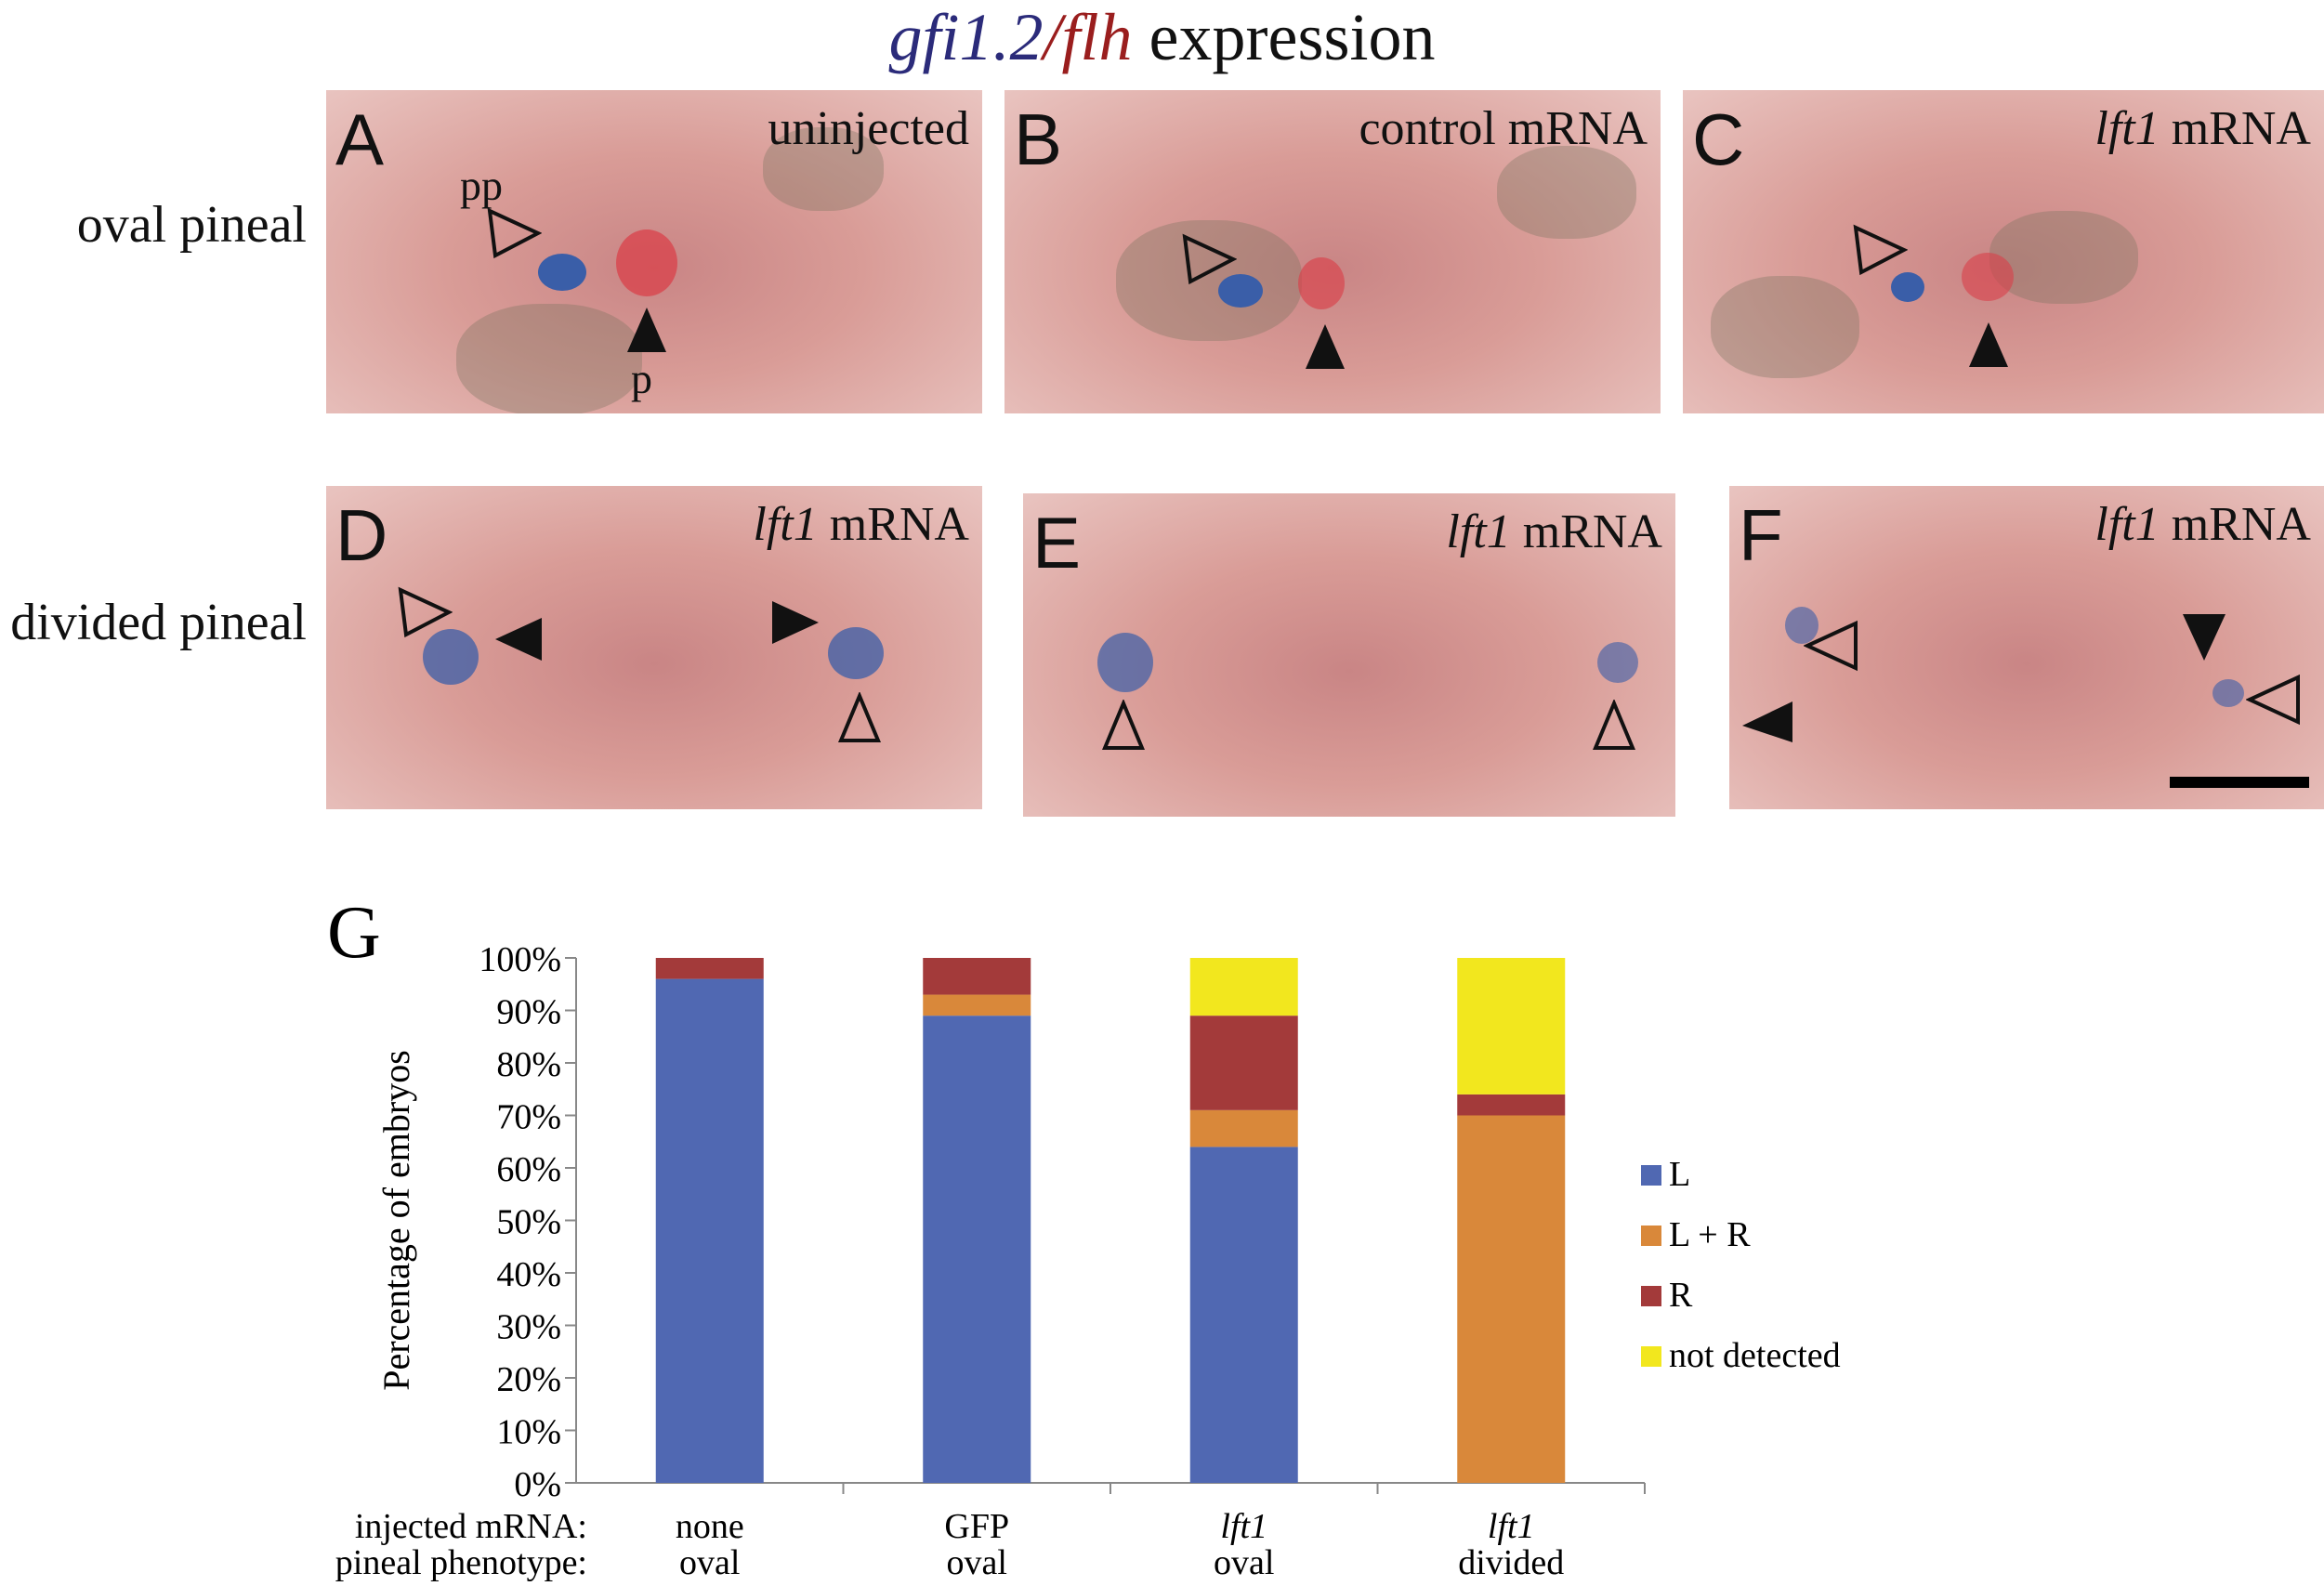 This screenshot has width=2324, height=1586. Describe the element at coordinates (1504, 128) in the screenshot. I see `panel-condition: control mRNA` at that location.